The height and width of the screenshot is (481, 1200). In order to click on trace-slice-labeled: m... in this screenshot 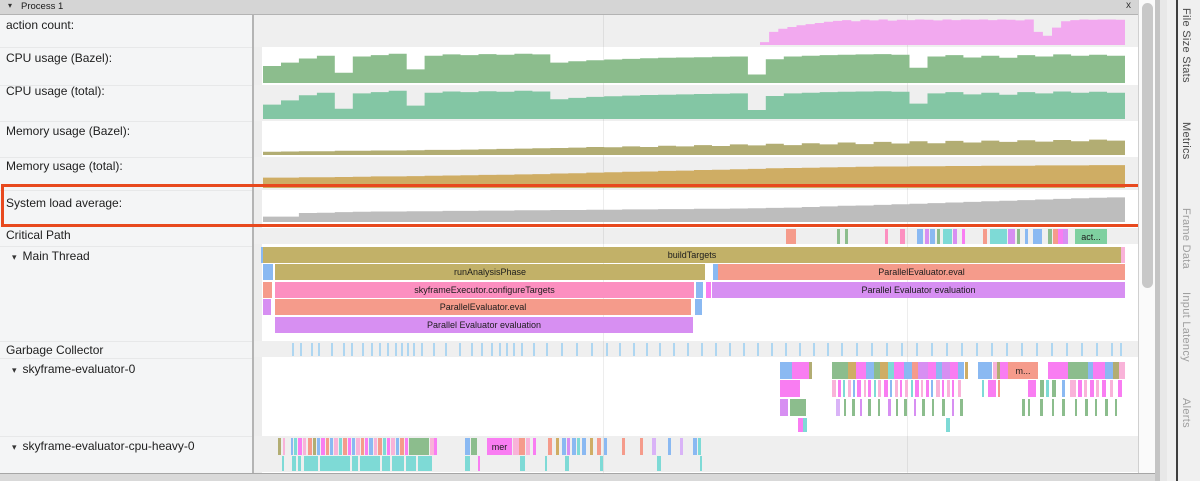, I will do `click(1023, 370)`.